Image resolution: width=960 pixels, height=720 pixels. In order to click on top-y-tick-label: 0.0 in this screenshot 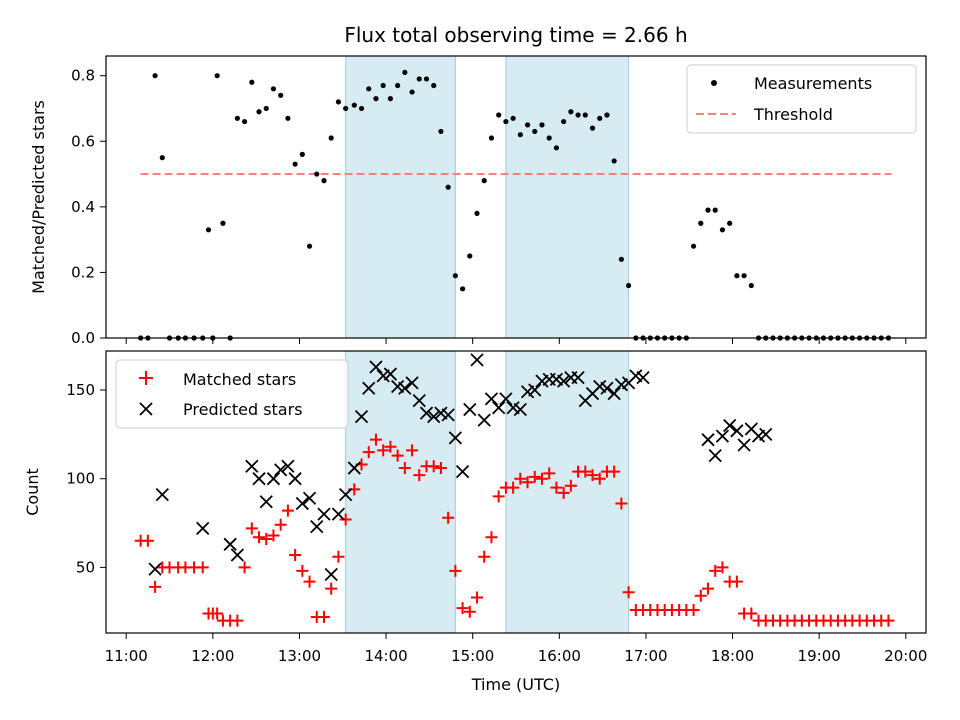, I will do `click(83, 338)`.